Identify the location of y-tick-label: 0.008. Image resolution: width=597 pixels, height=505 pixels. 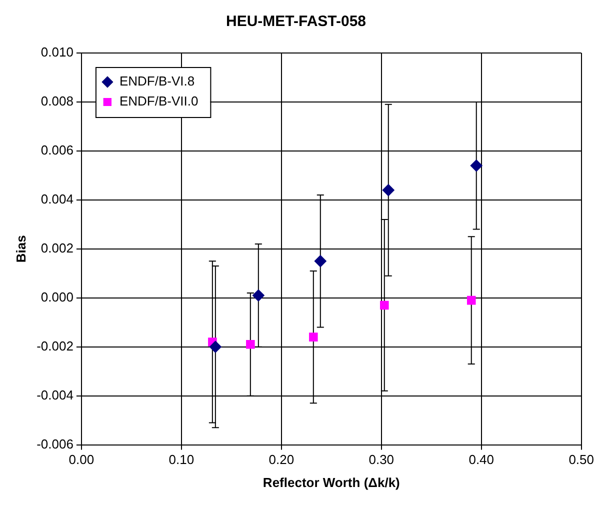
(57, 101).